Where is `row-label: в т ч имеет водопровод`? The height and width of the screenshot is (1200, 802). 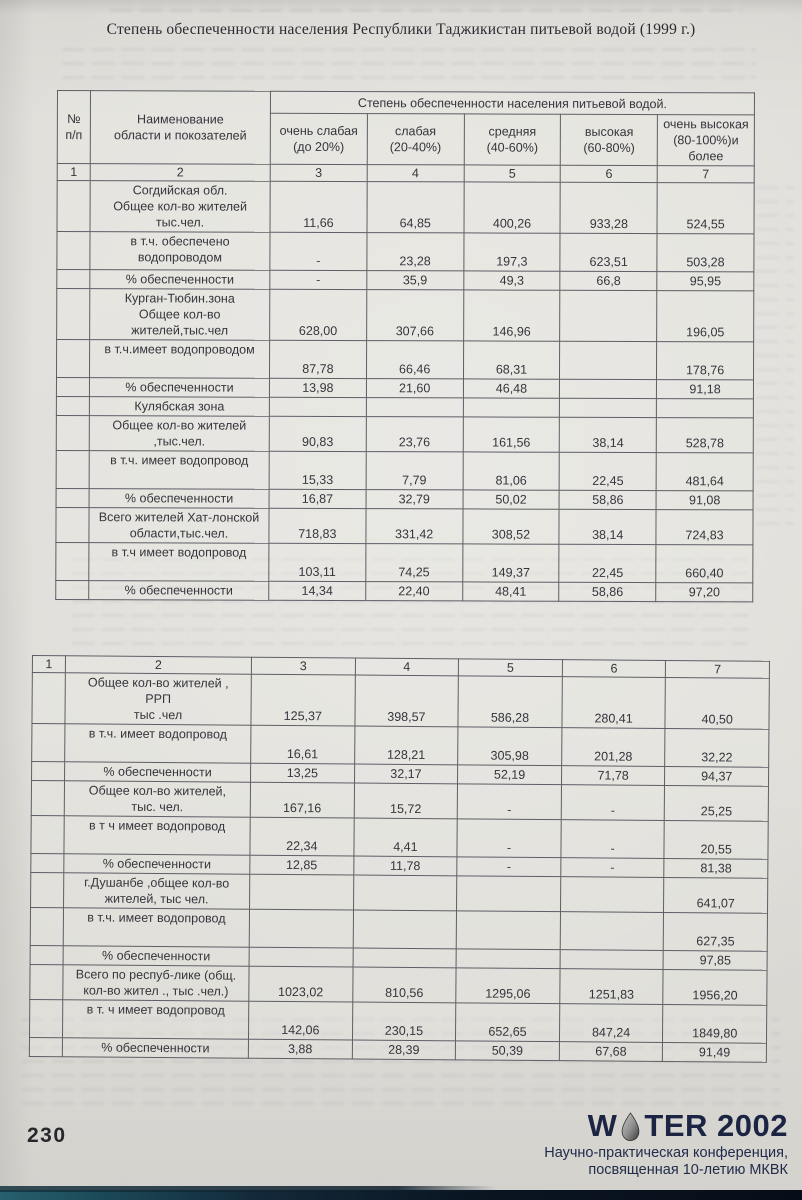 row-label: в т ч имеет водопровод is located at coordinates (157, 835).